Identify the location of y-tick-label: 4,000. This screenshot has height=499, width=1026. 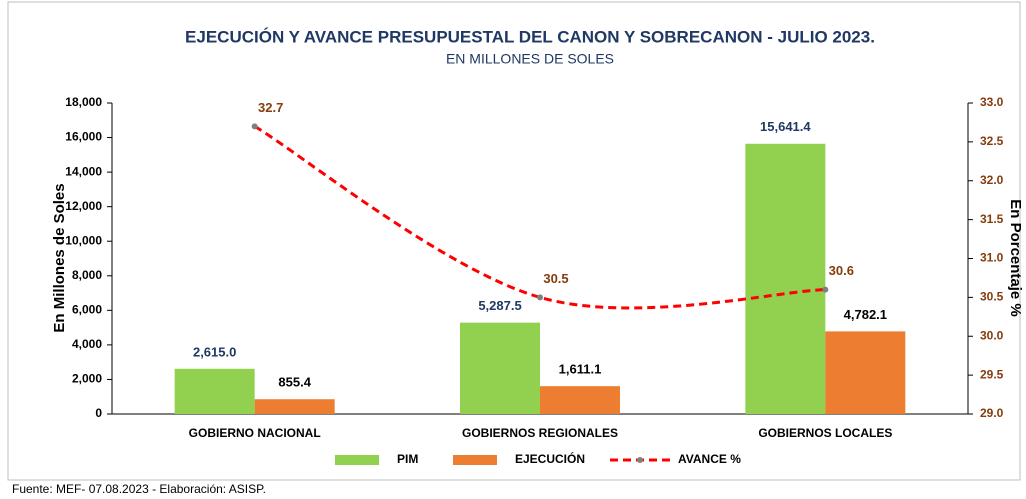
(87, 344).